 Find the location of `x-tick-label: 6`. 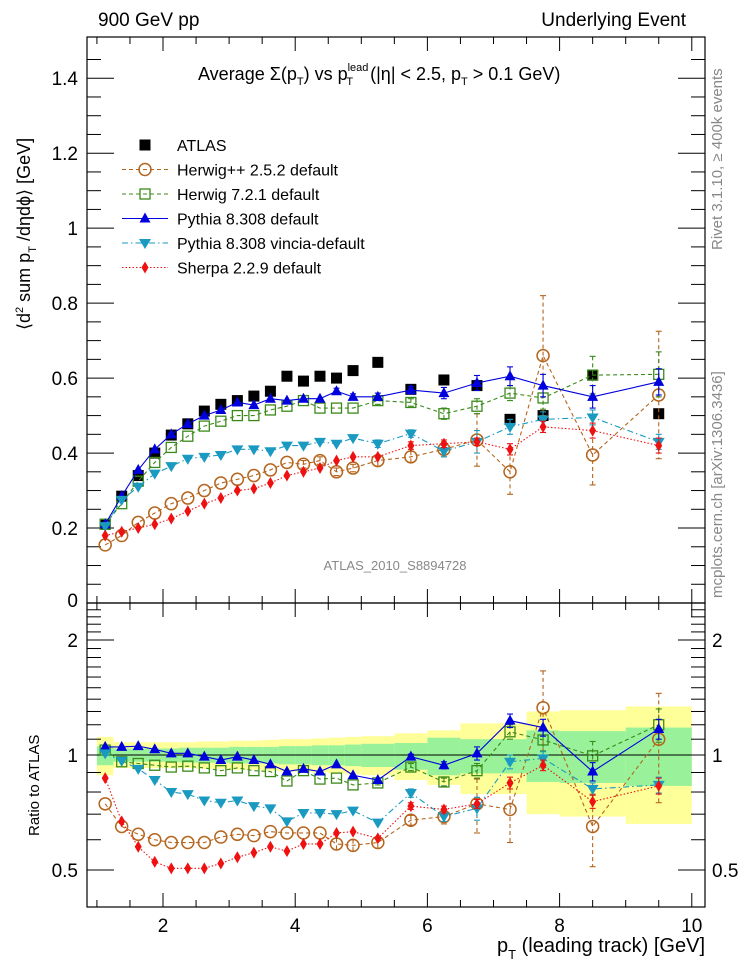

x-tick-label: 6 is located at coordinates (427, 926).